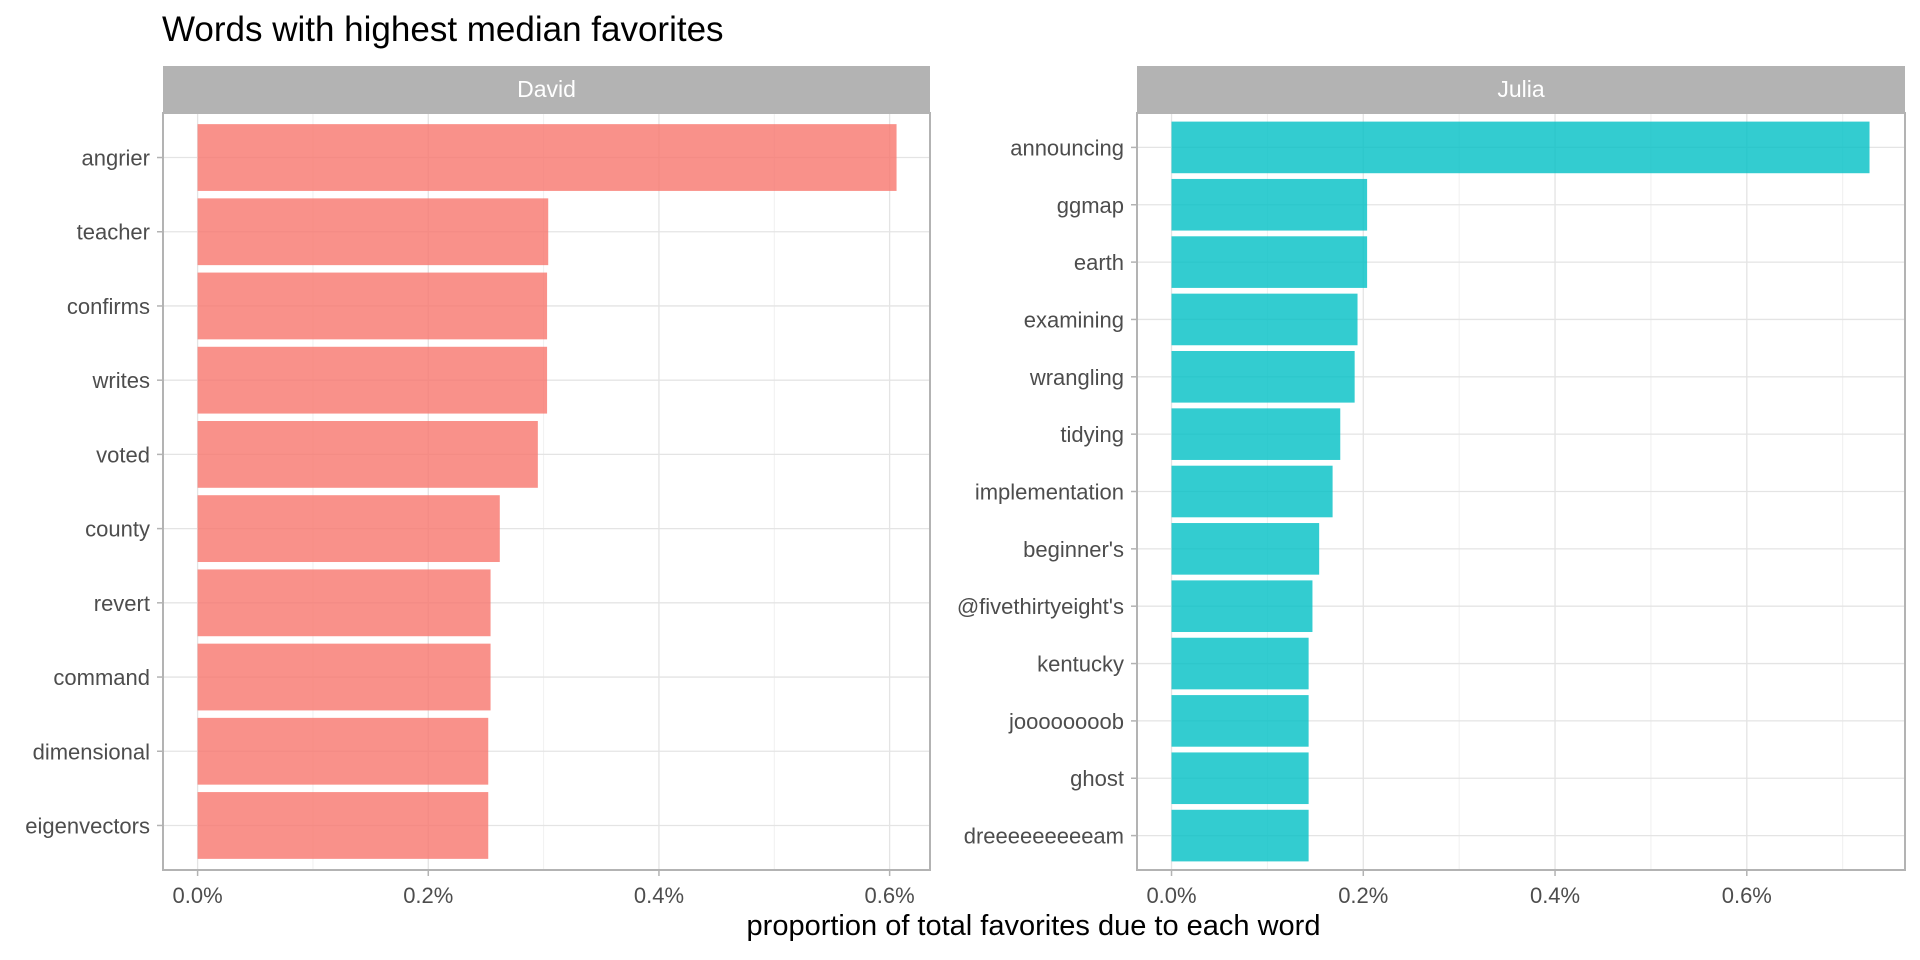 The image size is (1920, 960). I want to click on y-tick-label: confirms, so click(108, 306).